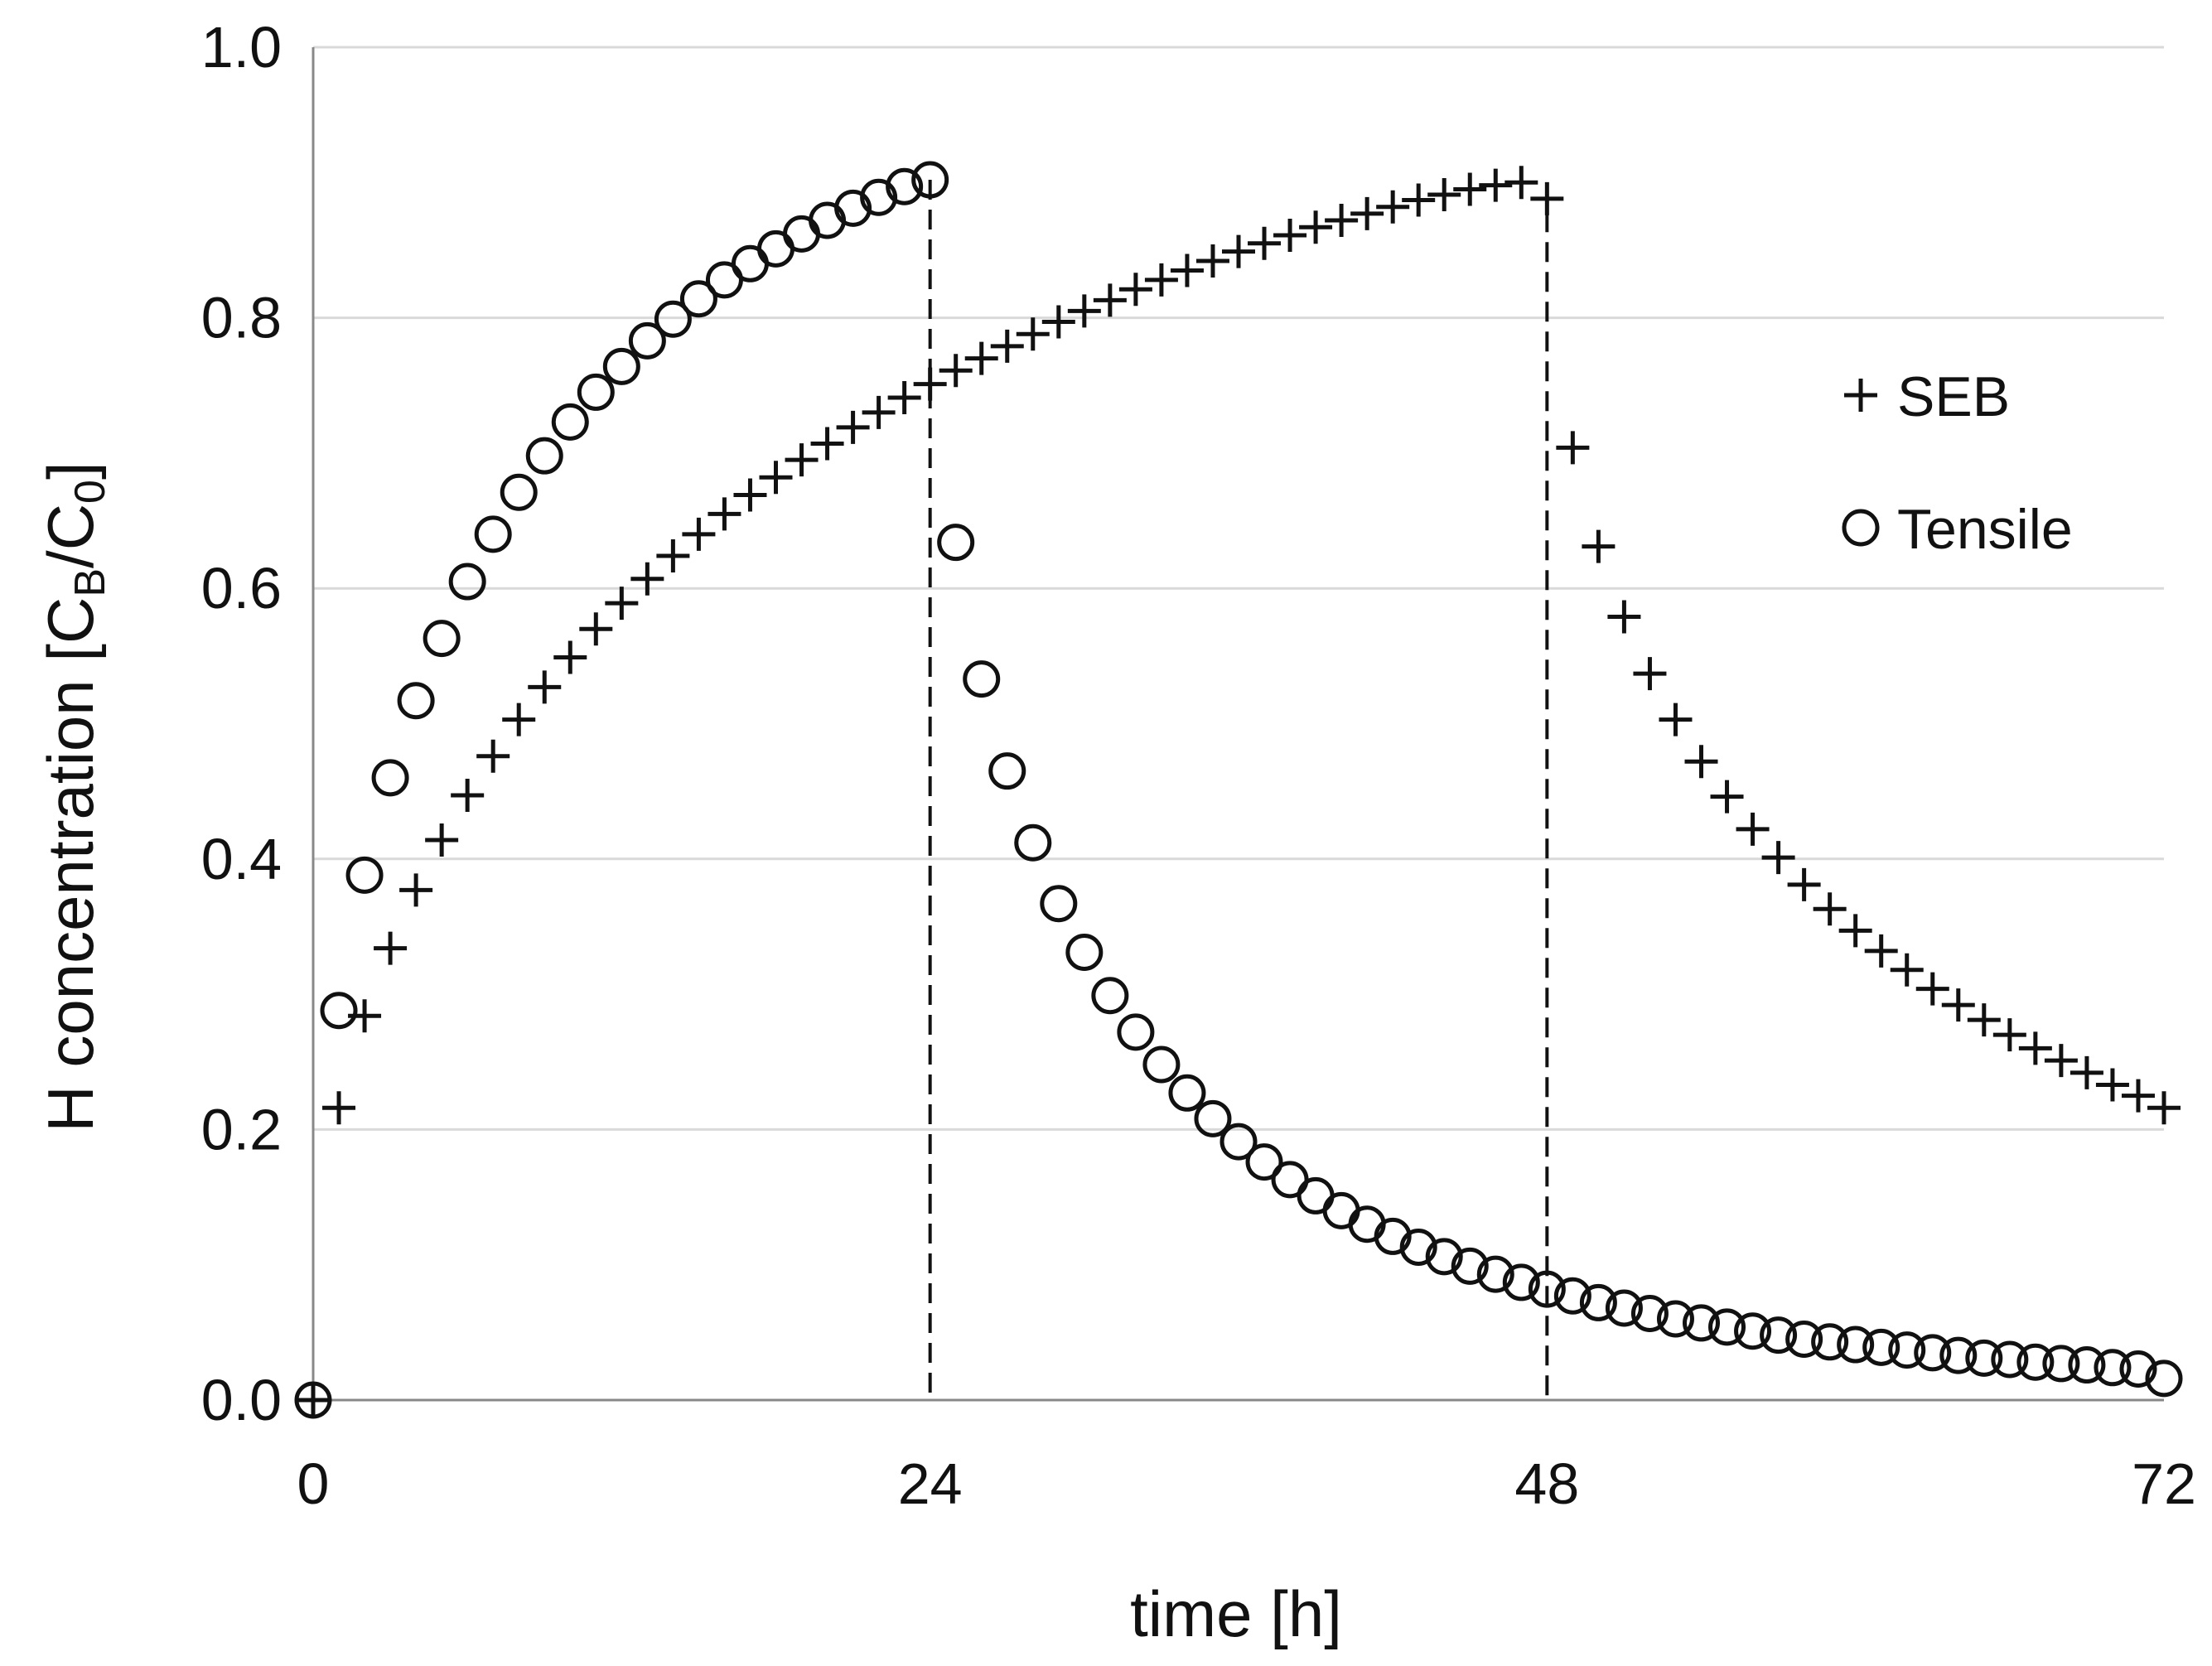 This screenshot has height=1666, width=2212. Describe the element at coordinates (90, 492) in the screenshot. I see `y-axis-title-sub-0: 0` at that location.